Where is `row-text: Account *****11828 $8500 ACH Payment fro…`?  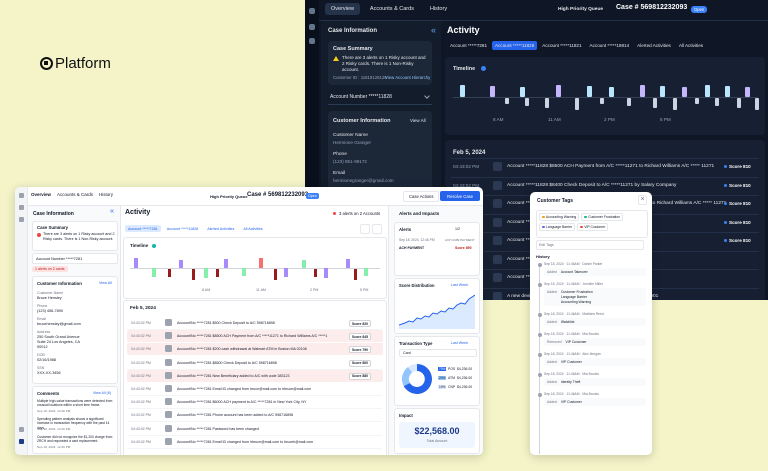
row-text: Account *****11828 $8500 ACH Payment fro… is located at coordinates (611, 166).